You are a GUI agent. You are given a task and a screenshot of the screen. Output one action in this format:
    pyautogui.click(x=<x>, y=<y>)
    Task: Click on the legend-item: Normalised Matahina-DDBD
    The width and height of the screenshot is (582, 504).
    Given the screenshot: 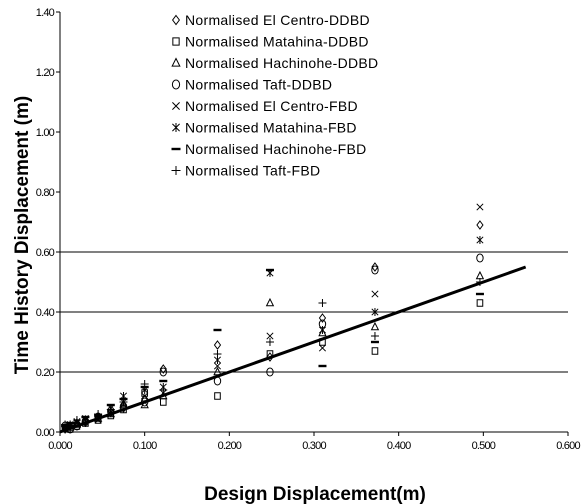 What is the action you would take?
    pyautogui.click(x=270, y=42)
    